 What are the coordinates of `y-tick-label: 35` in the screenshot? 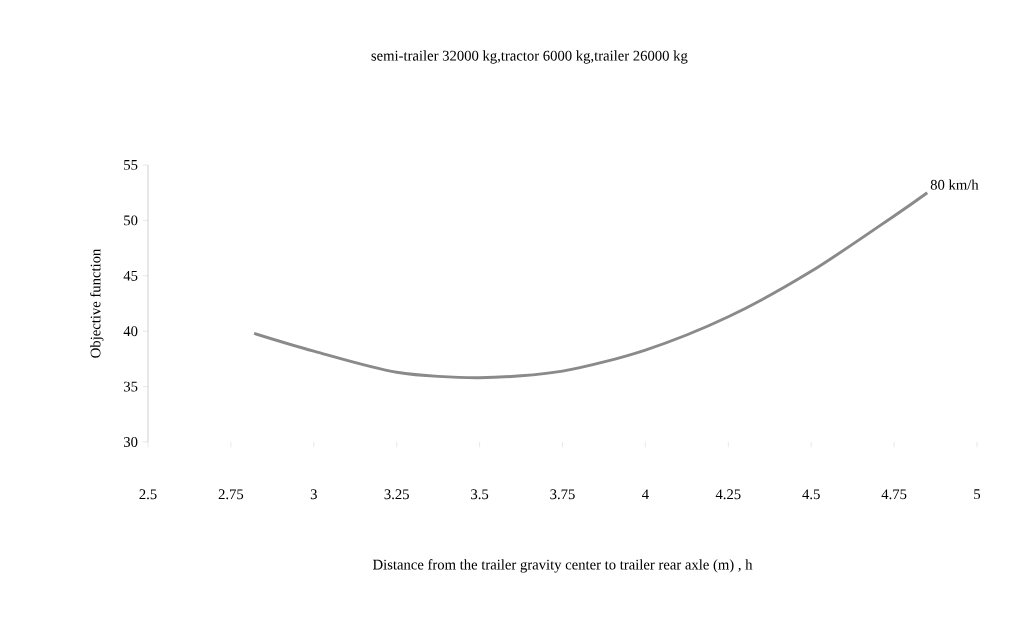 It's located at (131, 386).